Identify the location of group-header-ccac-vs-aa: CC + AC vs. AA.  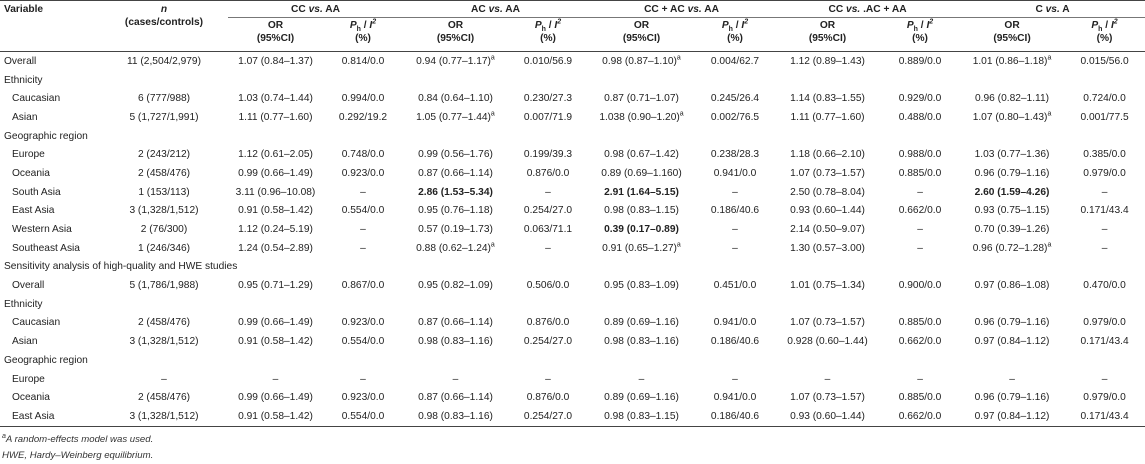
(682, 9).